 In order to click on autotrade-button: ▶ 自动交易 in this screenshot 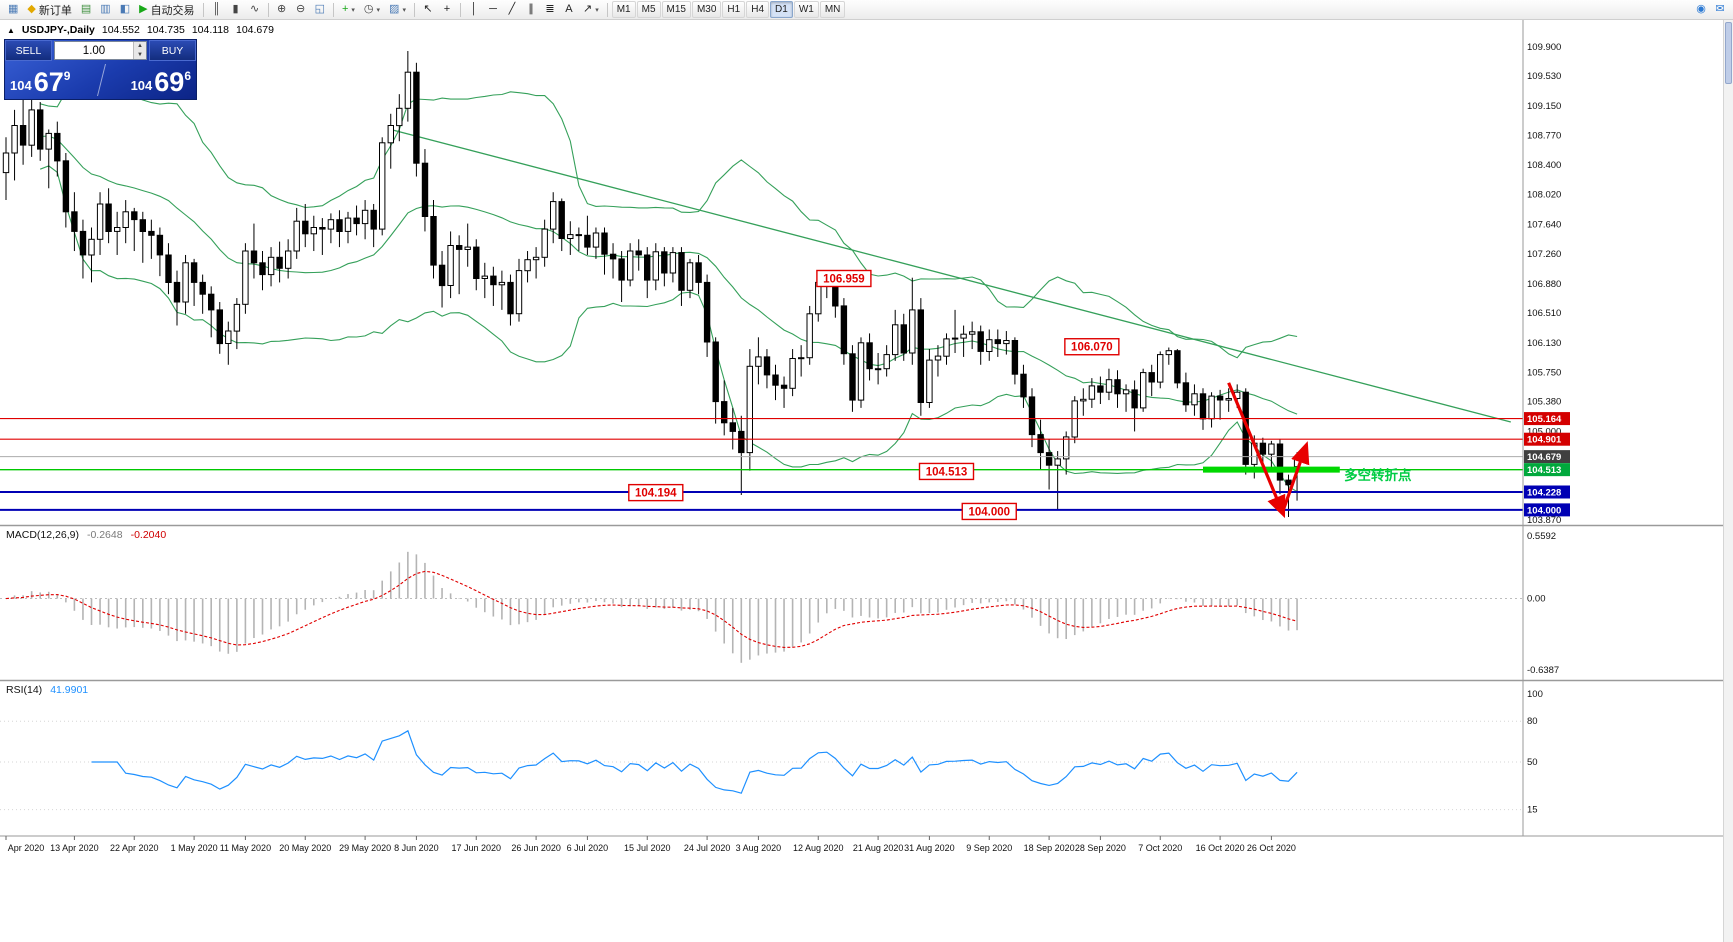, I will do `click(166, 9)`.